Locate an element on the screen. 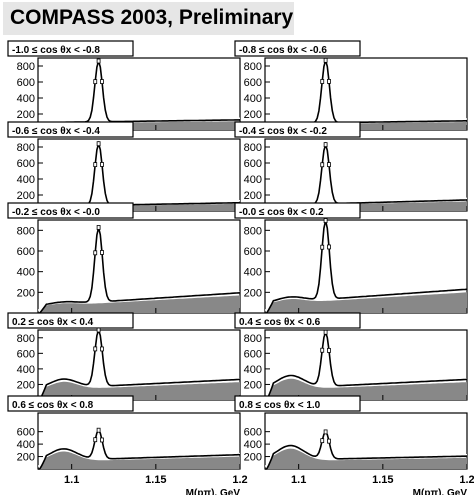 This screenshot has height=495, width=474. panel-7: 0.2 ≤ cos θx < 0.4 200 400 600 800 is located at coordinates (124, 356).